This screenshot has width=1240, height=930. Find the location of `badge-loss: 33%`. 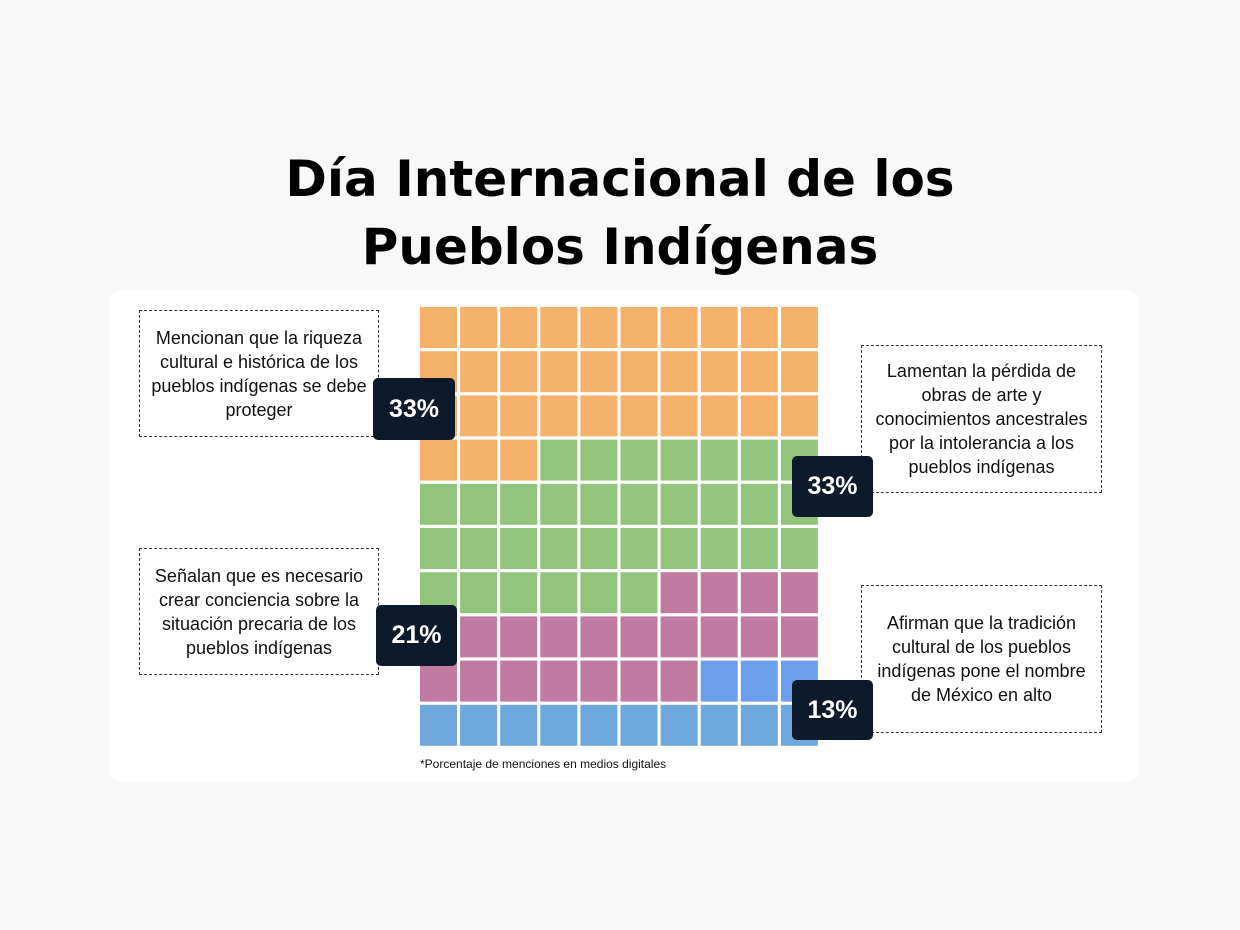

badge-loss: 33% is located at coordinates (832, 486).